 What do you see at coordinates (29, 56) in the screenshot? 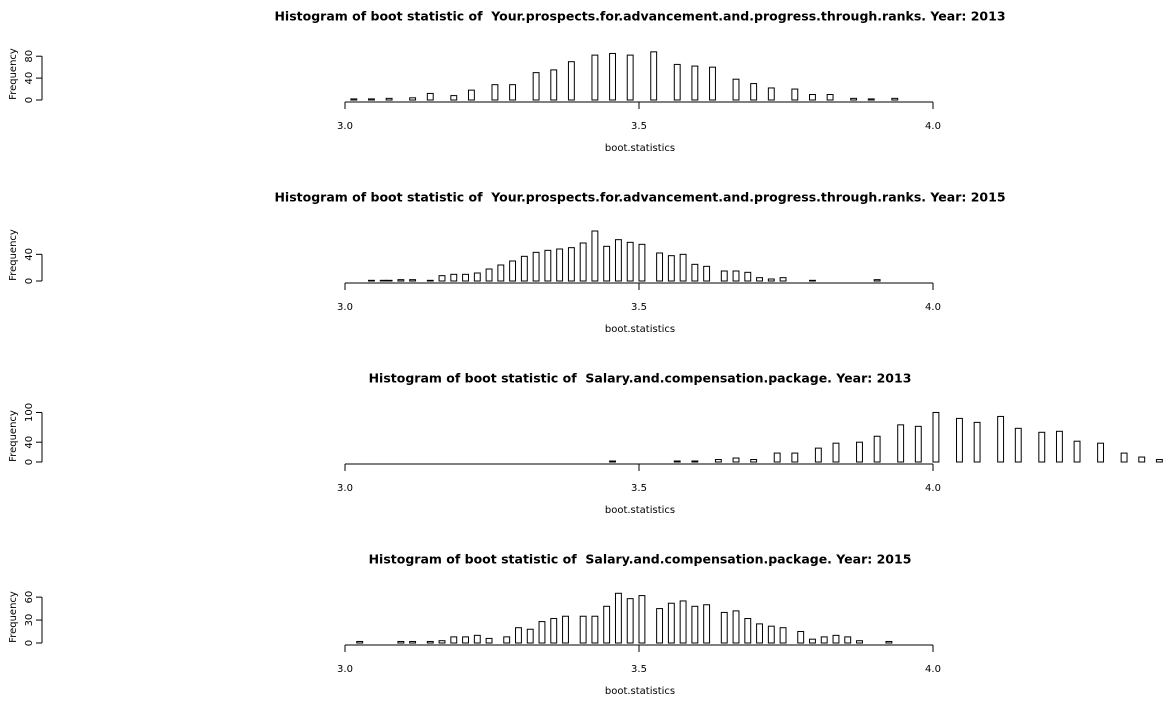
I see `y-tick-label: 80` at bounding box center [29, 56].